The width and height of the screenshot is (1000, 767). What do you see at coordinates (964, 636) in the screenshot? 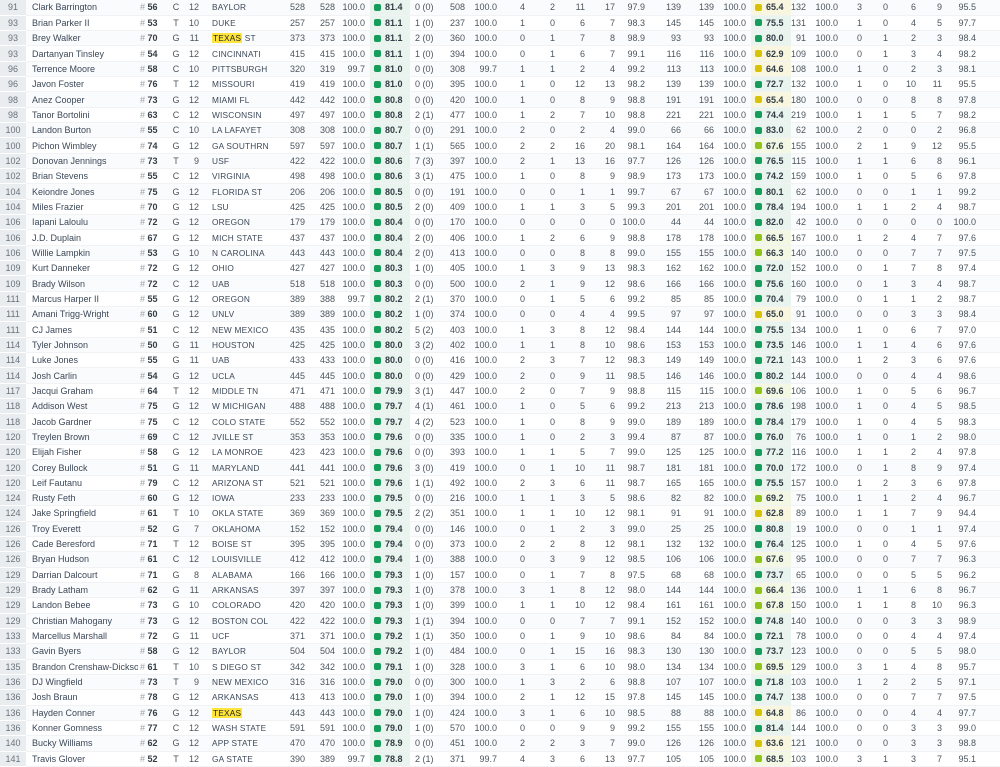
I see `tps-efficiency: 97.4` at bounding box center [964, 636].